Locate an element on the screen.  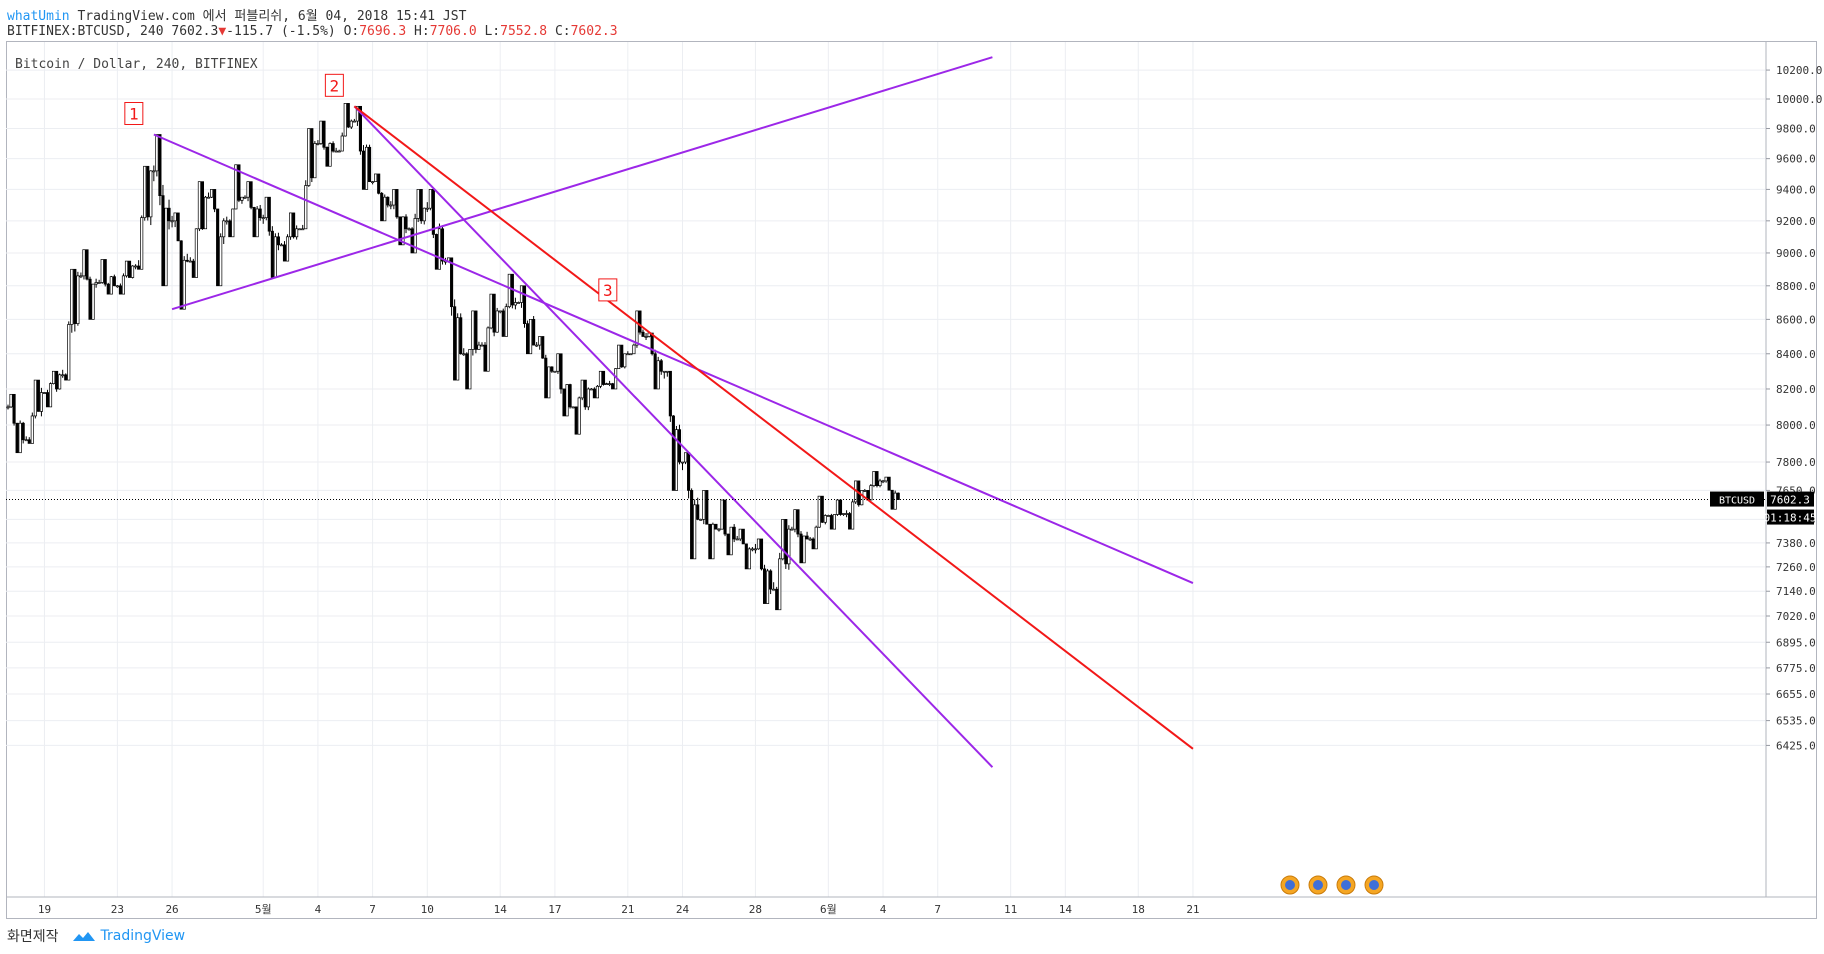
y-tick-label: 6655.0 is located at coordinates (1796, 694).